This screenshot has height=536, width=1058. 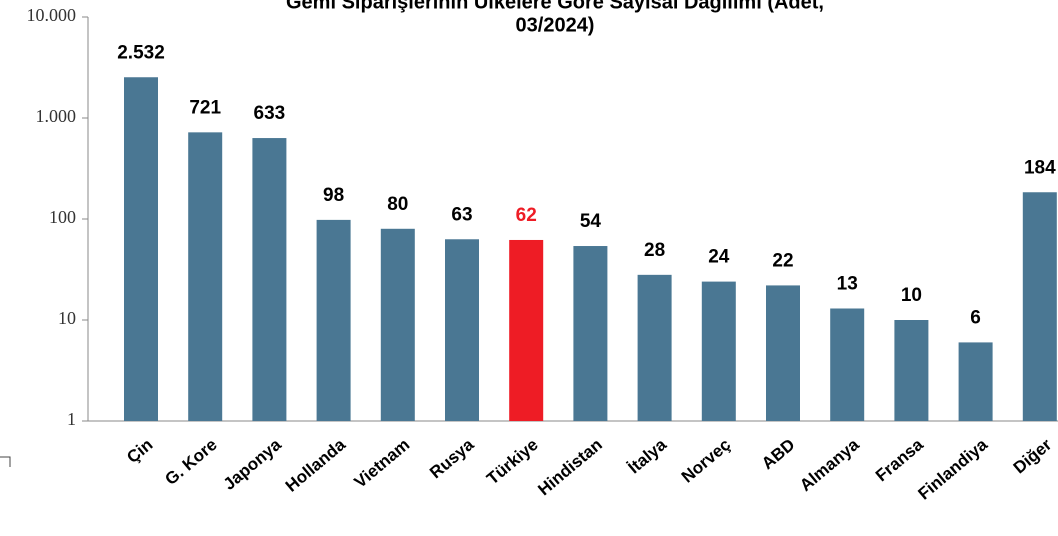 What do you see at coordinates (911, 295) in the screenshot?
I see `value-label: 10` at bounding box center [911, 295].